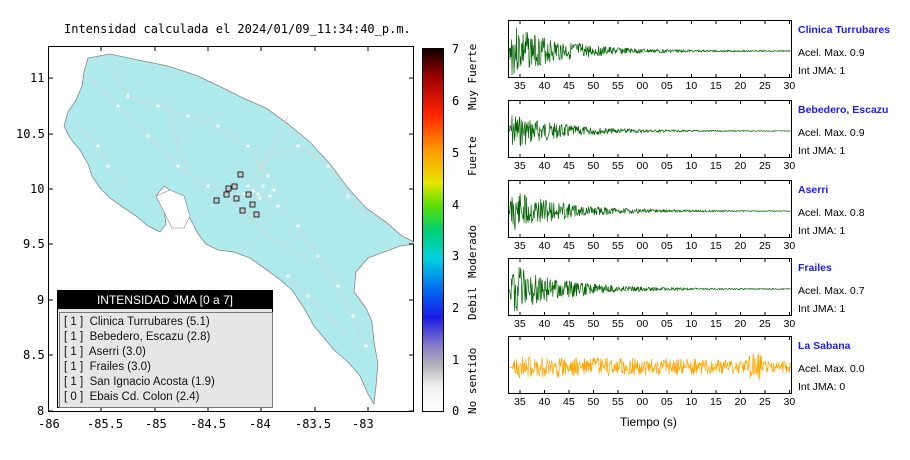 The height and width of the screenshot is (460, 910). What do you see at coordinates (156, 424) in the screenshot?
I see `x-tick-label: -85` at bounding box center [156, 424].